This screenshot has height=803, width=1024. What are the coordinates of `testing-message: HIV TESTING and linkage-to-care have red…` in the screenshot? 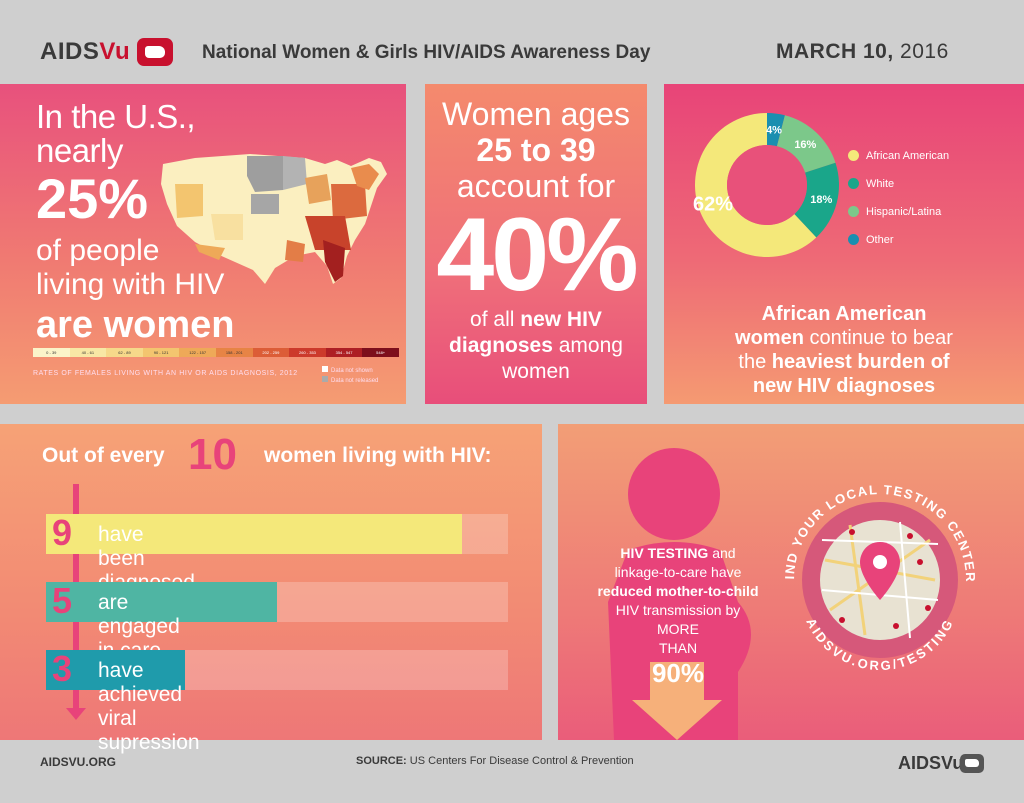 It's located at (678, 616).